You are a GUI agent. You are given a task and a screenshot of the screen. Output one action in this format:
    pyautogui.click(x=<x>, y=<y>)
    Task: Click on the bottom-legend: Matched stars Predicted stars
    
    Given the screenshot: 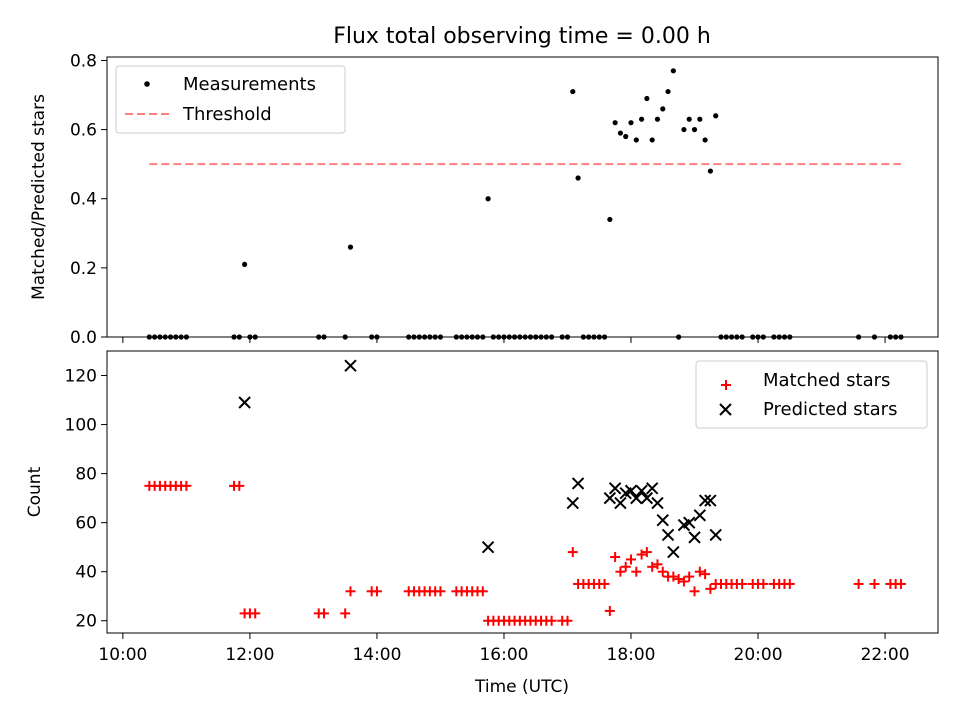 What is the action you would take?
    pyautogui.click(x=811, y=394)
    